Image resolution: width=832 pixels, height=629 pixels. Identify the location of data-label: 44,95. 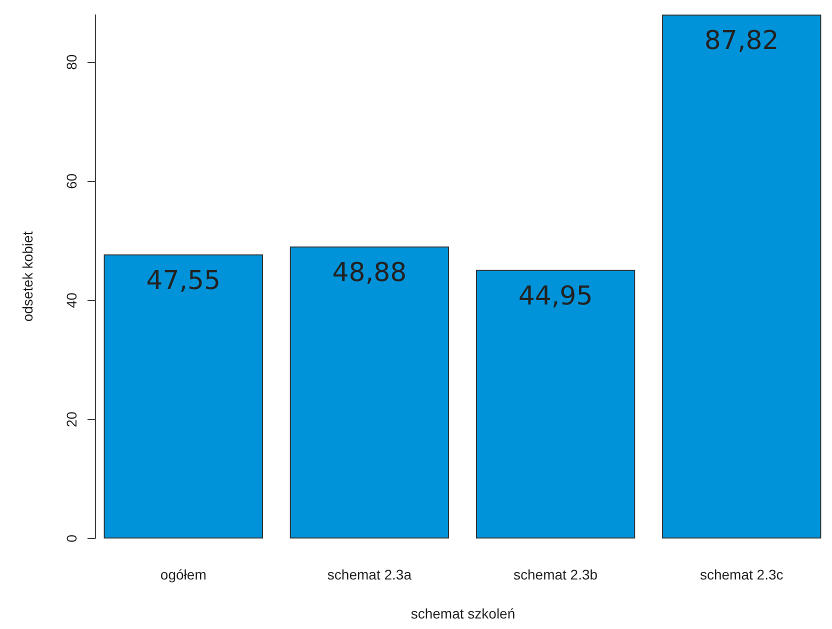
(555, 296).